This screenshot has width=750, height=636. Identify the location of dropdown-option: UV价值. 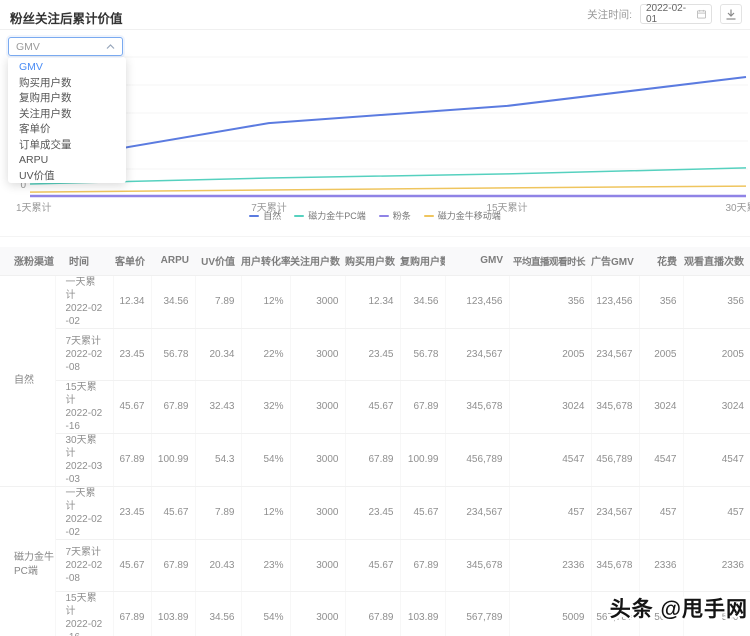
(37, 175).